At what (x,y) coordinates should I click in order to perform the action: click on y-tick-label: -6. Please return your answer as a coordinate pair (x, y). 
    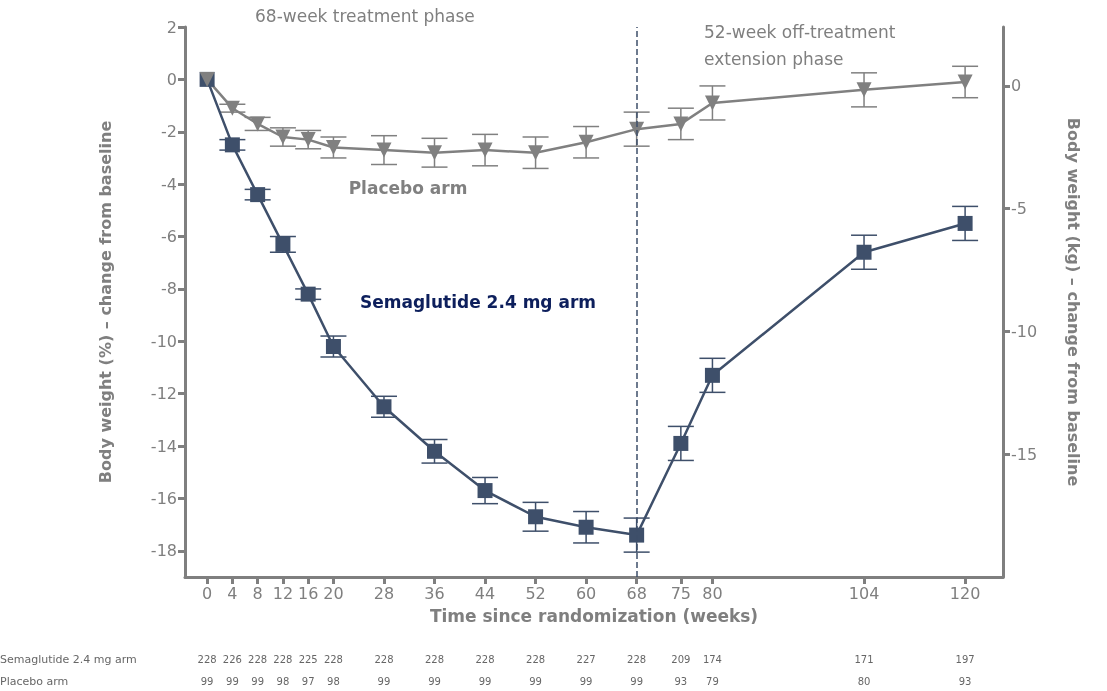
    Looking at the image, I should click on (169, 237).